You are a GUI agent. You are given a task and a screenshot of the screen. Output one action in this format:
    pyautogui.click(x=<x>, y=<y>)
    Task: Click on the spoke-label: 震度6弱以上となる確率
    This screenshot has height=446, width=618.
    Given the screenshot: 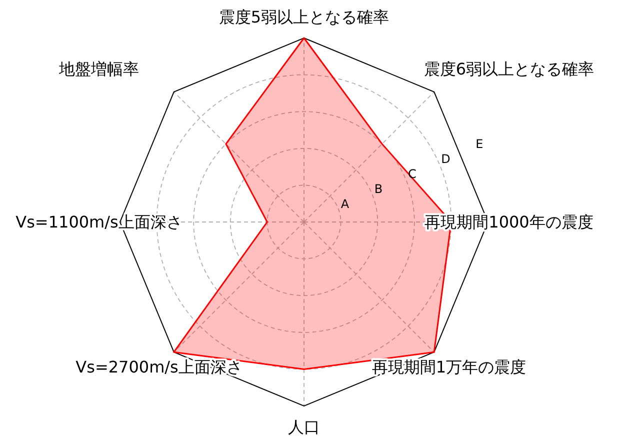 What is the action you would take?
    pyautogui.click(x=509, y=69)
    